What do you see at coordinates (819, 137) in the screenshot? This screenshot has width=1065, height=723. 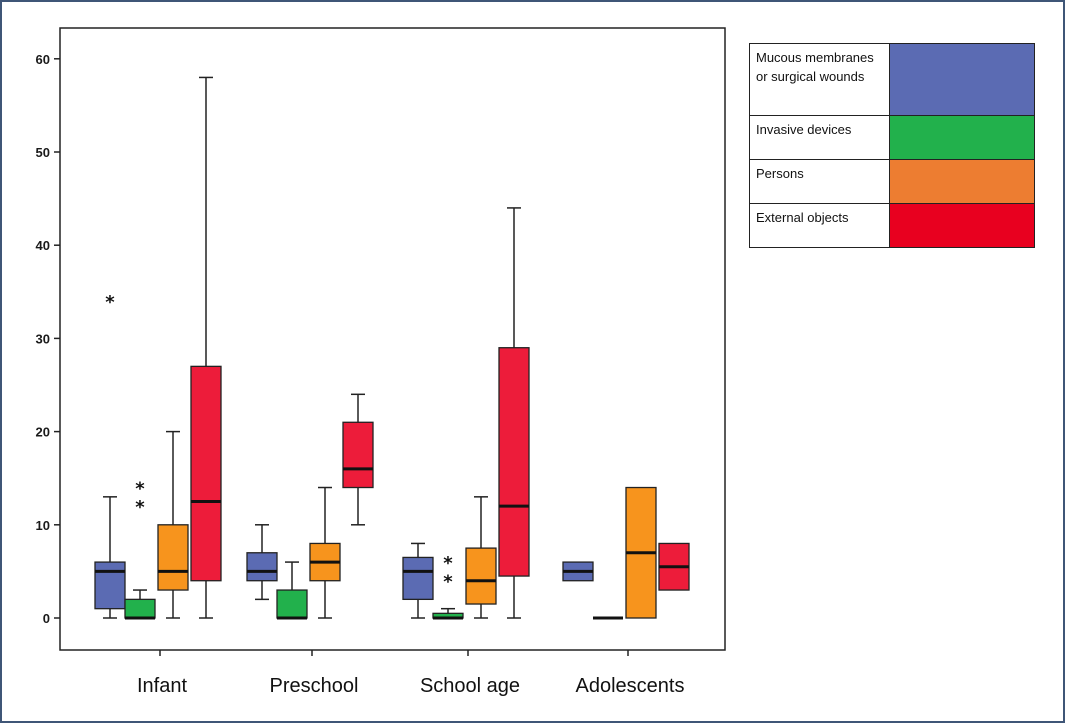 I see `legend-label: Invasive devices` at bounding box center [819, 137].